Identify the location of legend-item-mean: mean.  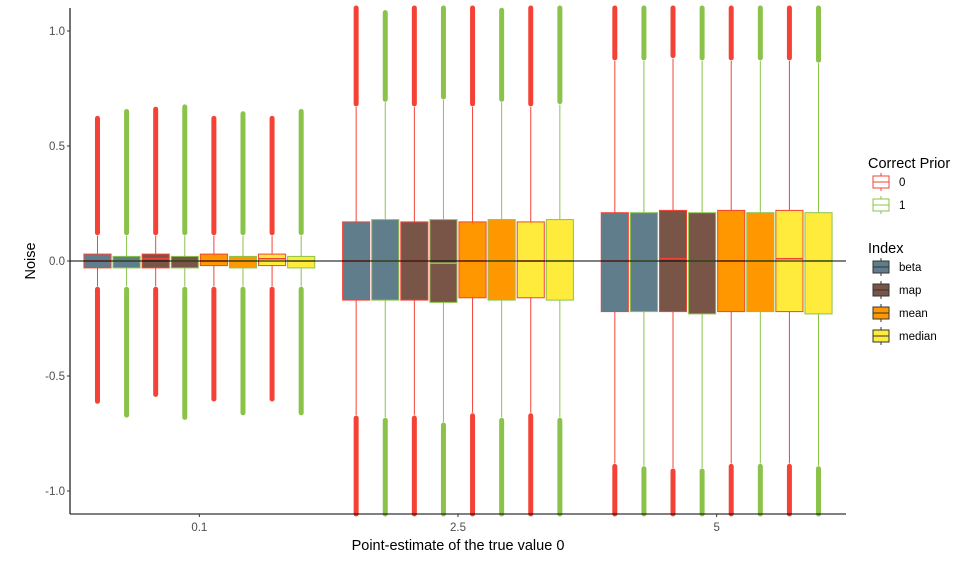
(900, 313).